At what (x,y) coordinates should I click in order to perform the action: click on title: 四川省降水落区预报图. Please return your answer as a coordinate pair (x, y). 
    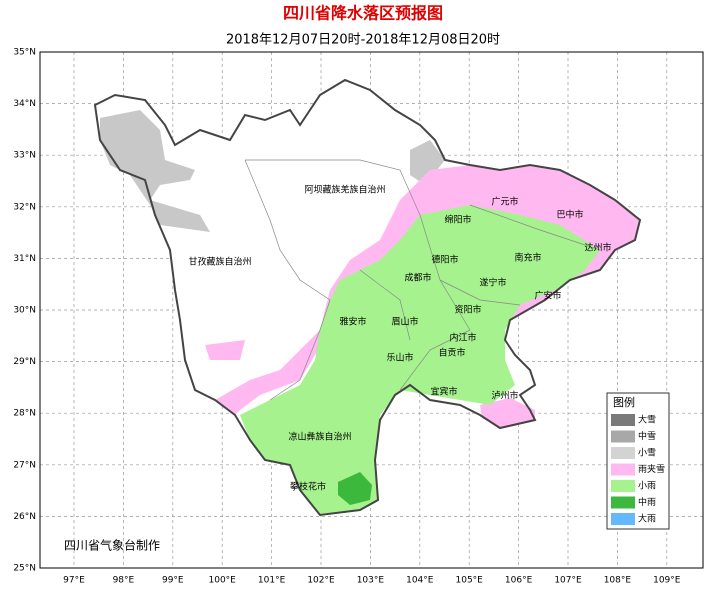
    Looking at the image, I should click on (363, 13).